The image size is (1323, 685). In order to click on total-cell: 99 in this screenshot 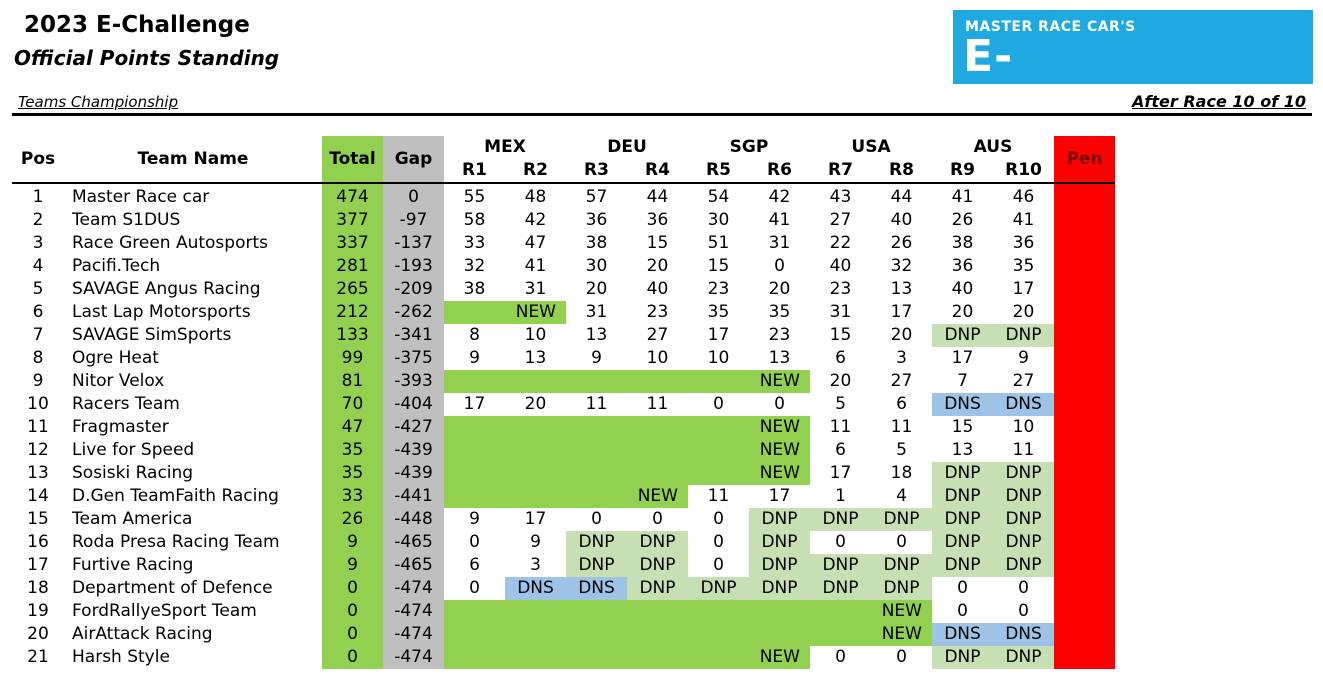, I will do `click(352, 358)`.